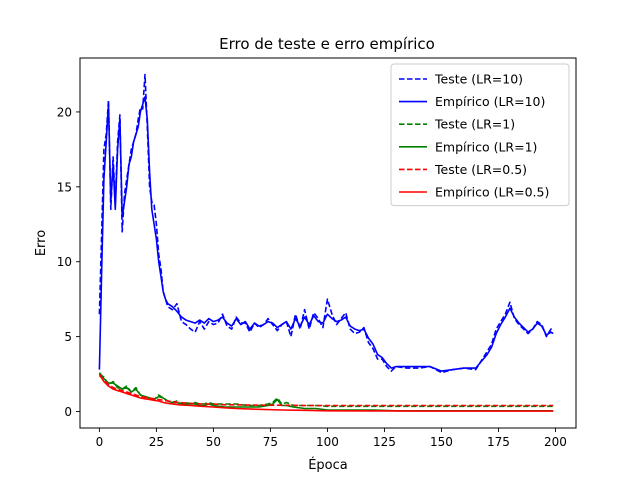 The height and width of the screenshot is (480, 640). Describe the element at coordinates (270, 442) in the screenshot. I see `x-tick-label: 75` at that location.